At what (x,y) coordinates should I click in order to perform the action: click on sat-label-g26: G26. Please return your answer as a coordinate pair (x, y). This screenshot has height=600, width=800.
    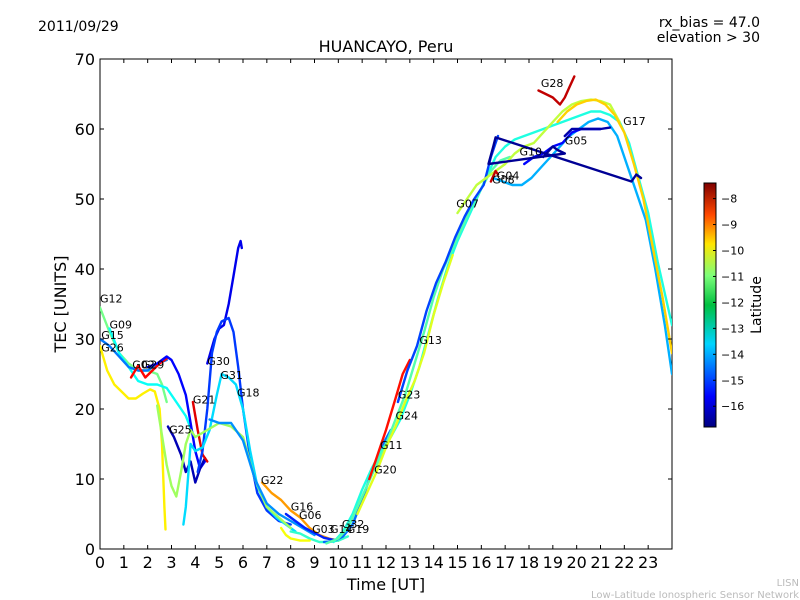
    Looking at the image, I should click on (112, 348).